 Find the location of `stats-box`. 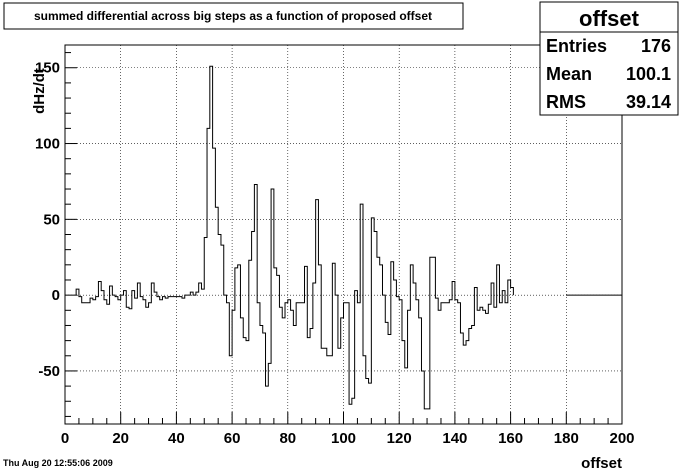

stats-box is located at coordinates (609, 58).